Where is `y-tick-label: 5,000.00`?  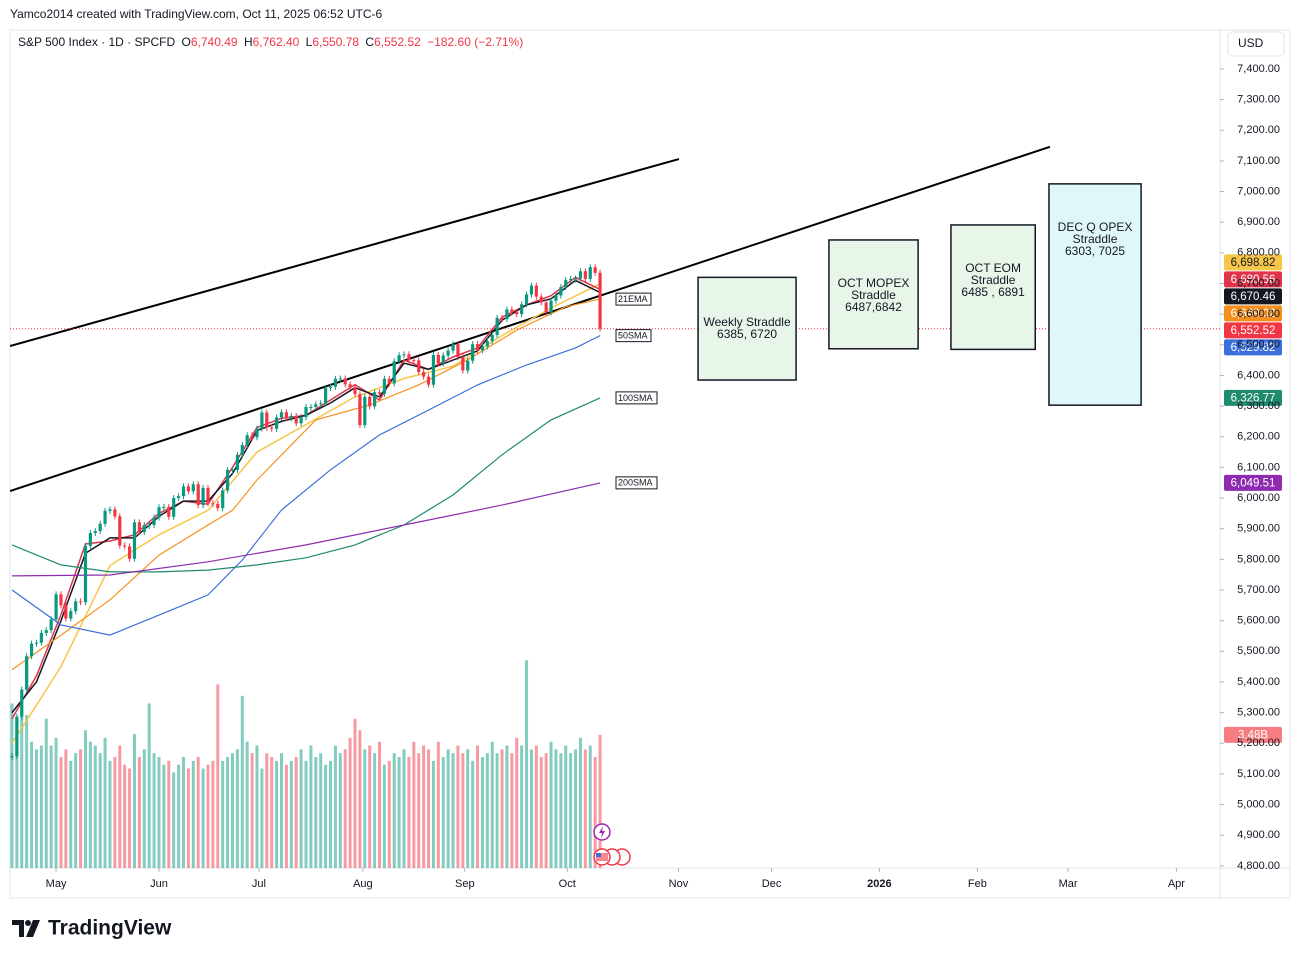
y-tick-label: 5,000.00 is located at coordinates (1258, 804).